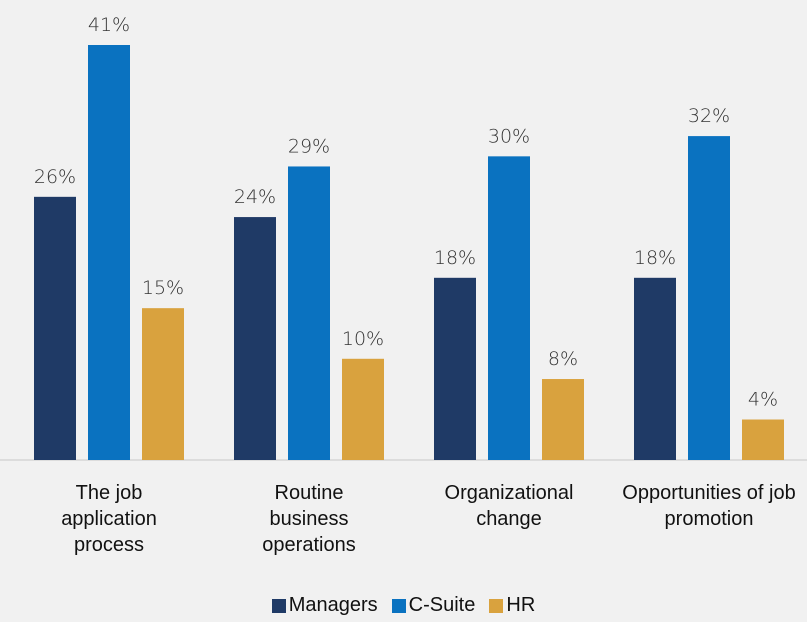 This screenshot has width=807, height=622. Describe the element at coordinates (309, 519) in the screenshot. I see `x-tick-label: Routine business operations` at that location.